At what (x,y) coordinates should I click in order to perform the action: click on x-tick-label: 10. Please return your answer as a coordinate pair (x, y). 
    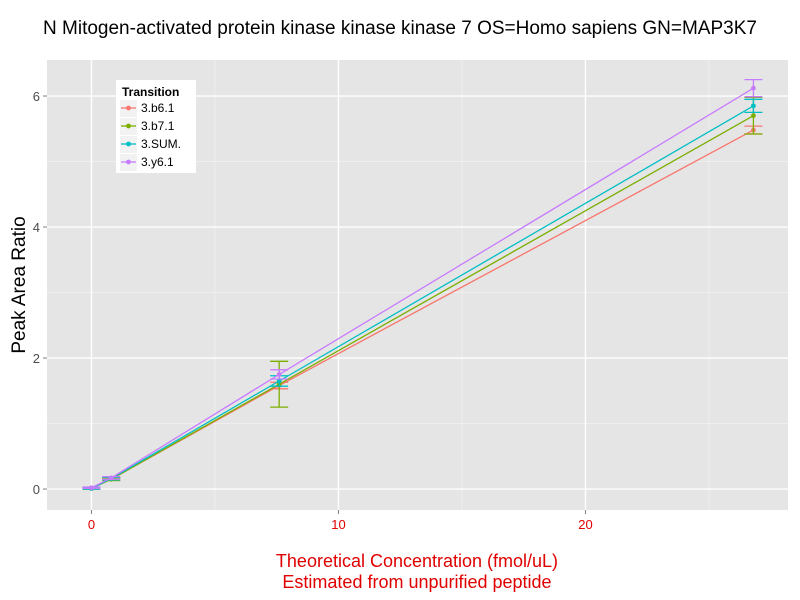
    Looking at the image, I should click on (338, 524).